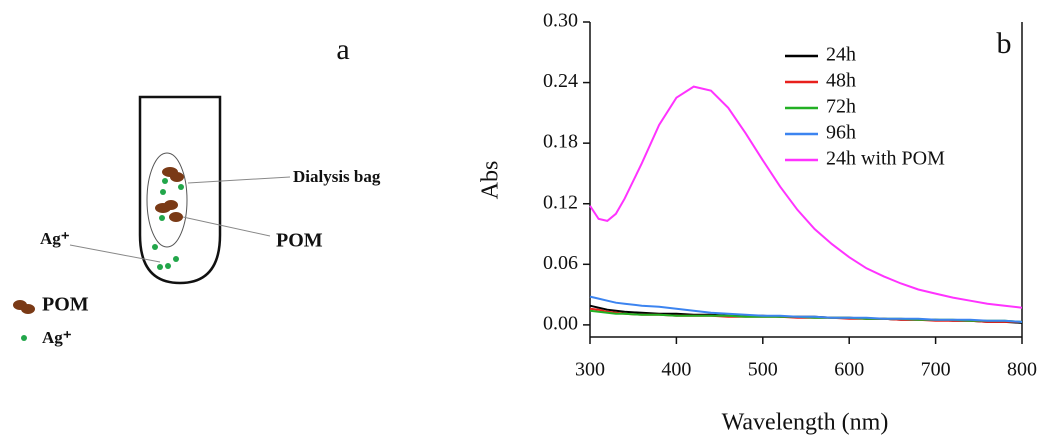  I want to click on legend-pom-icon, so click(28, 309).